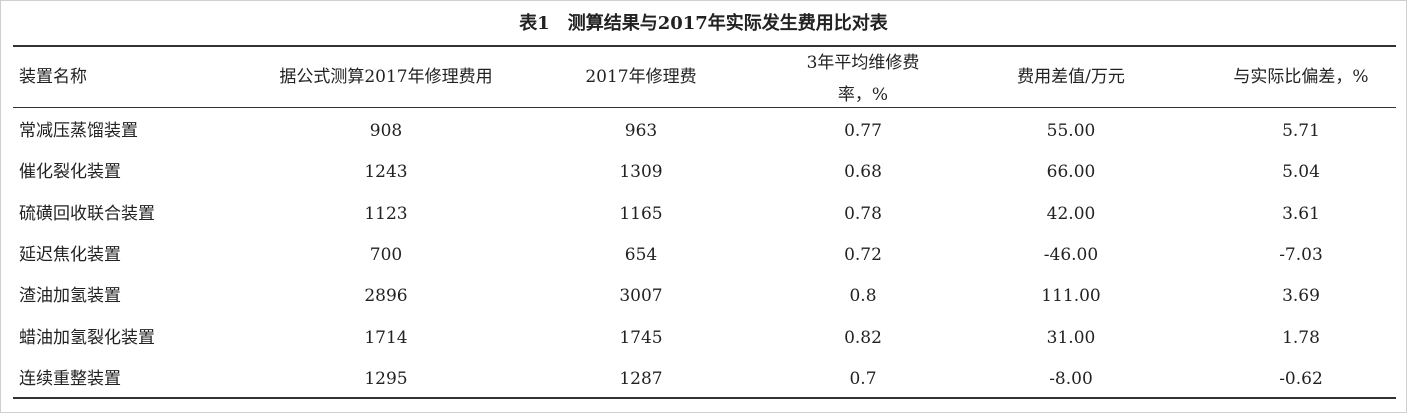 The width and height of the screenshot is (1407, 413). What do you see at coordinates (129, 77) in the screenshot?
I see `header-cell: 装置名称` at bounding box center [129, 77].